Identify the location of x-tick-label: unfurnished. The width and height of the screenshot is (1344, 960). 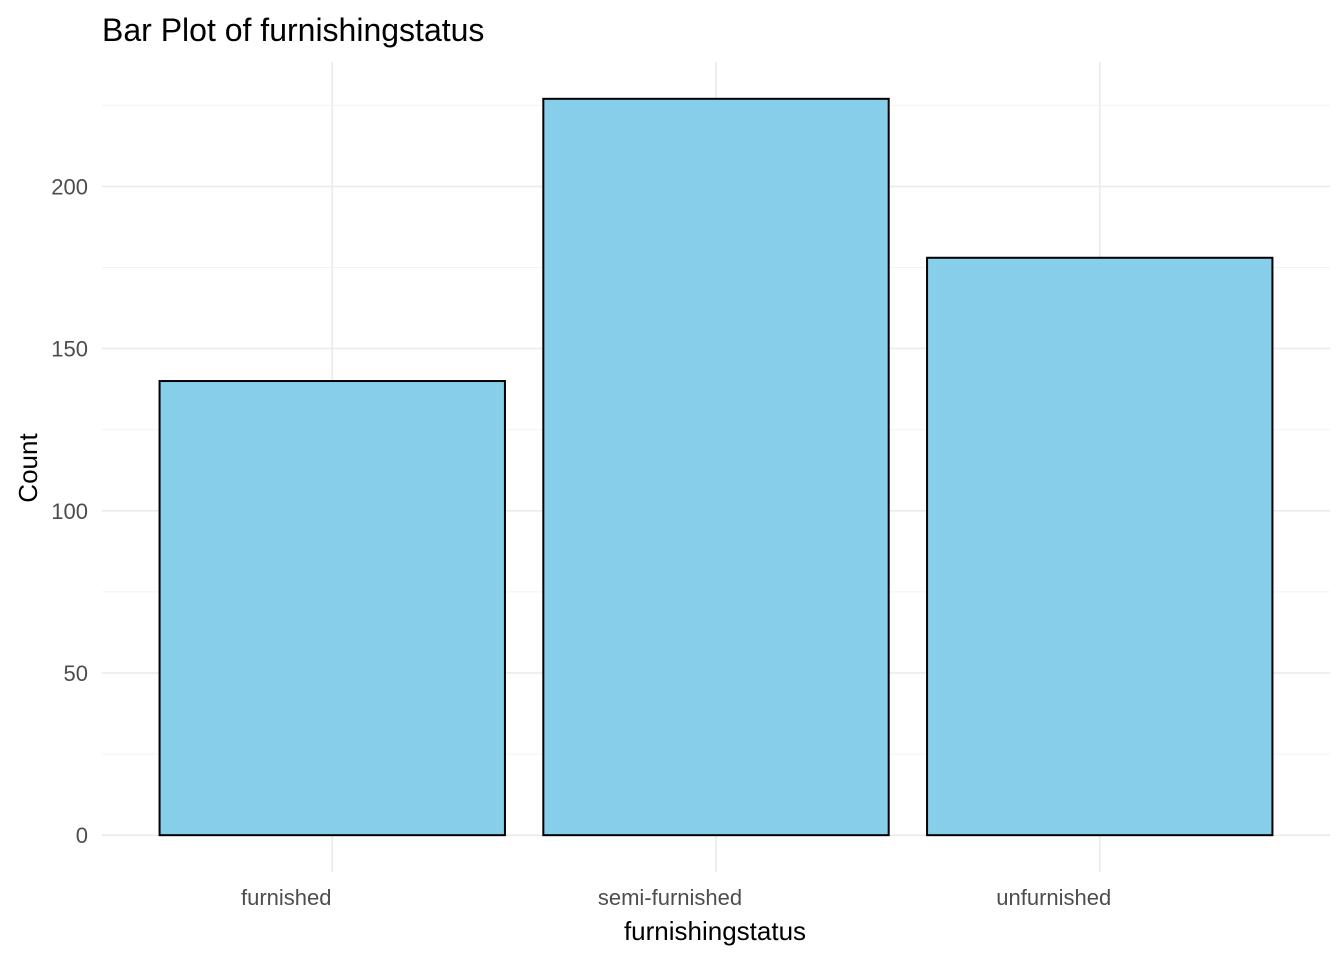
(1053, 897).